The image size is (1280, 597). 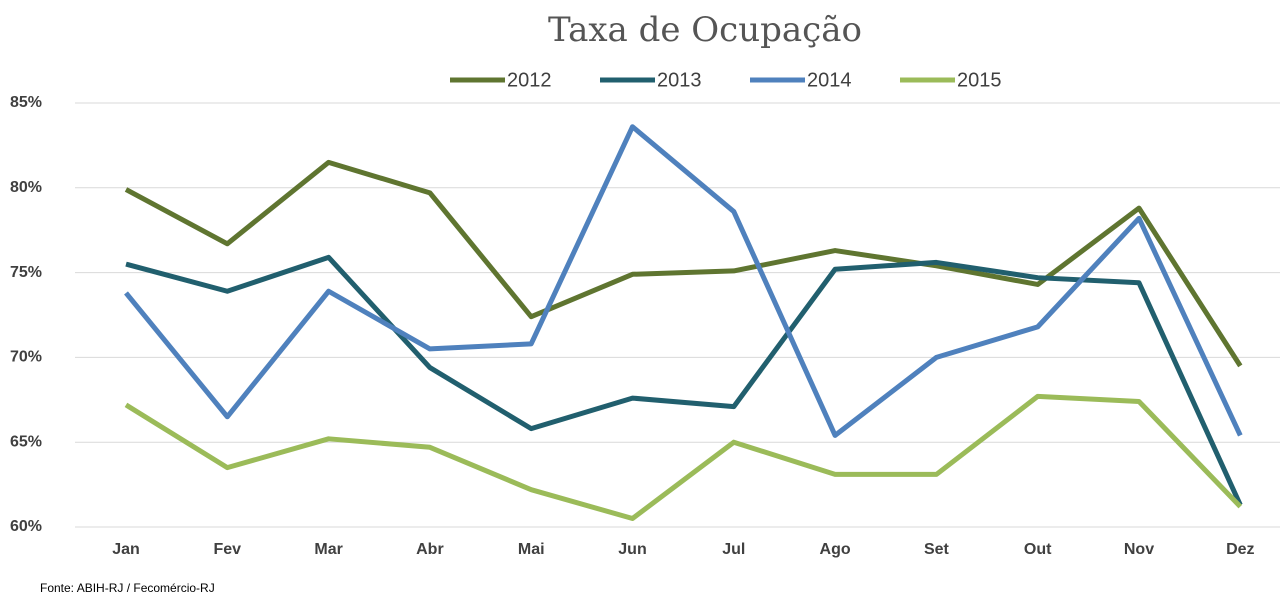 What do you see at coordinates (705, 30) in the screenshot?
I see `chart-title: Taxa de Ocupação` at bounding box center [705, 30].